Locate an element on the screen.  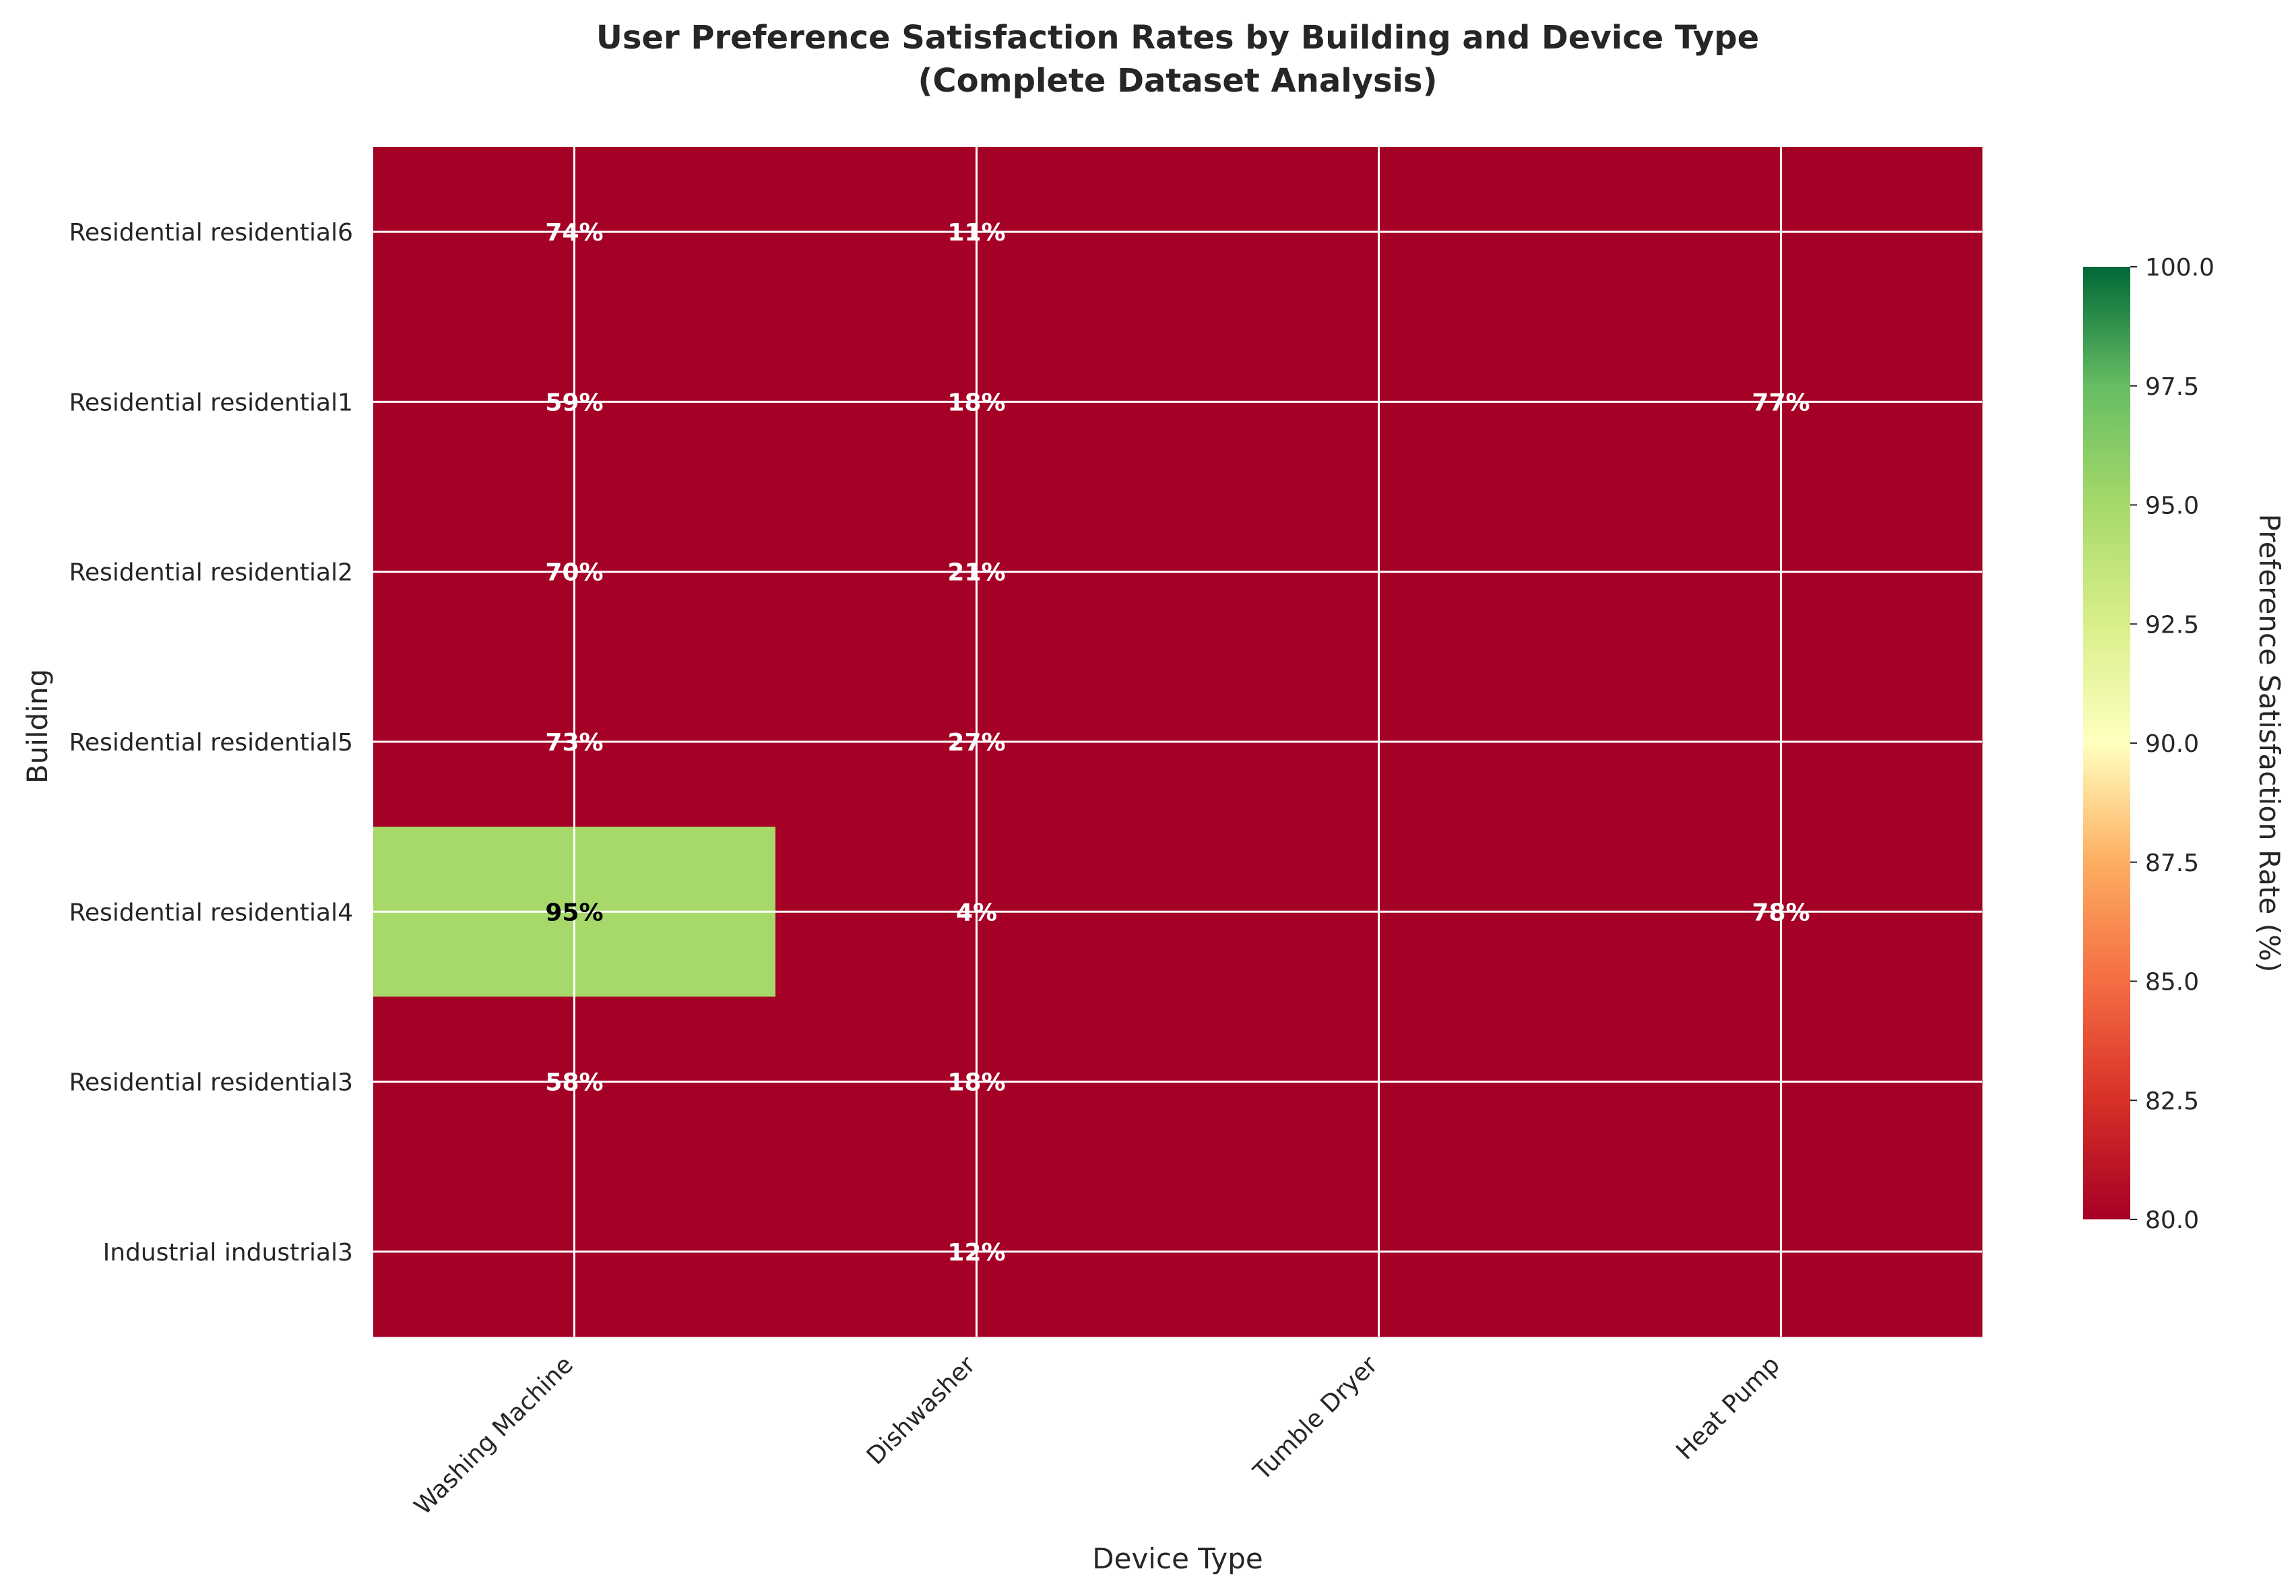
y-tick-label: Residential residential1 is located at coordinates (211, 402).